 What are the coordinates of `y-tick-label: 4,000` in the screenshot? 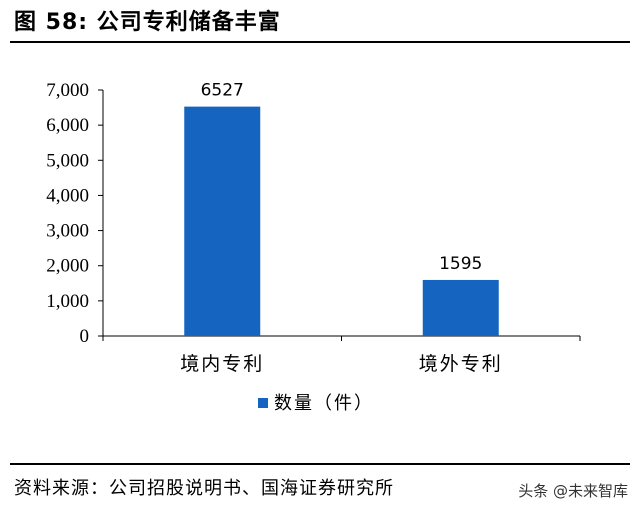 It's located at (67, 195).